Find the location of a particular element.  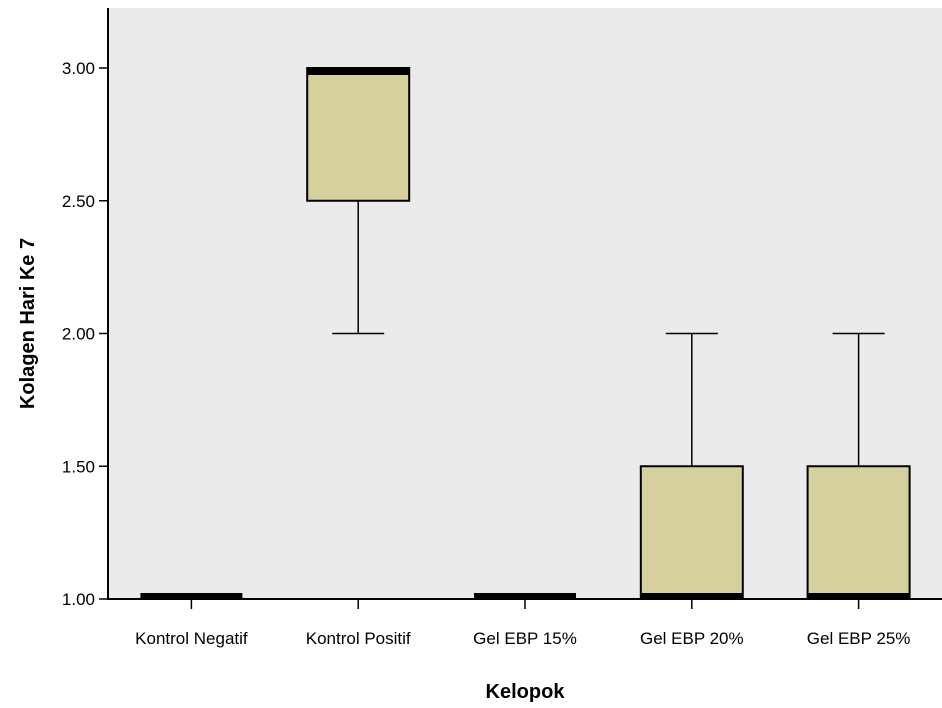

y-tick-label: 2.00 is located at coordinates (78, 334).